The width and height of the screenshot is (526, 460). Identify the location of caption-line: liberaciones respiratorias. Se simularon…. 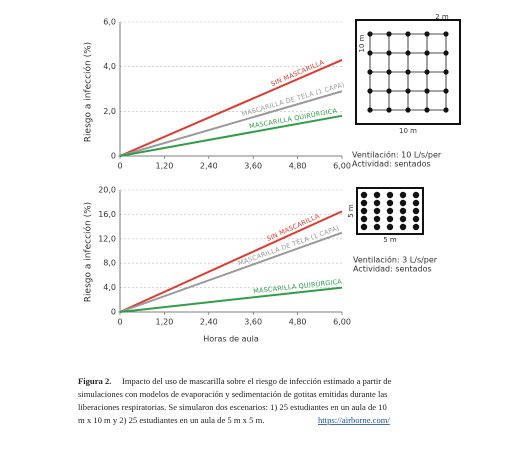
(232, 407).